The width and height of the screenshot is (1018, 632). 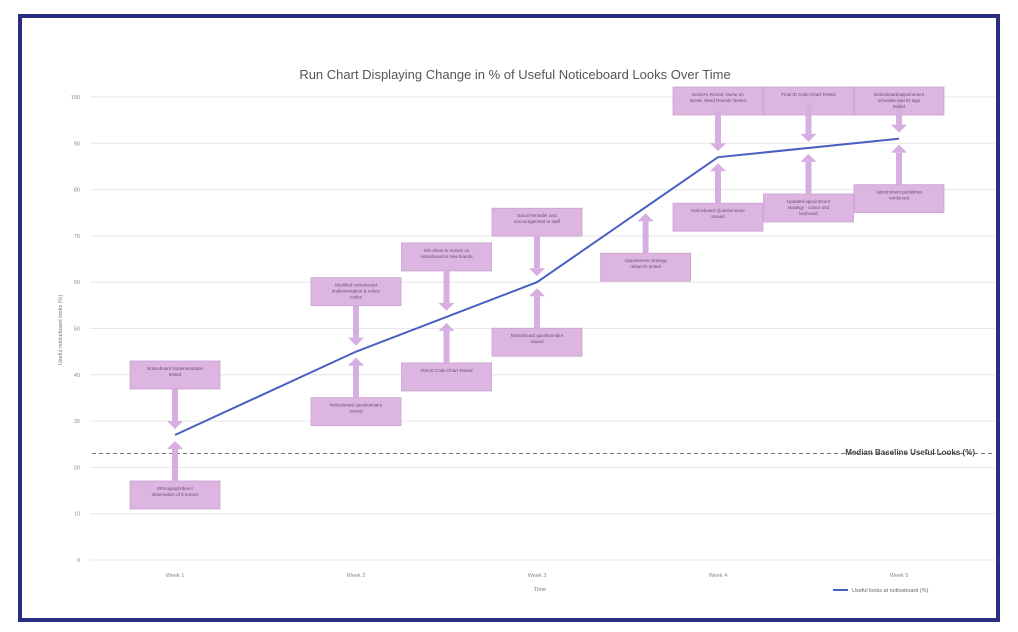 I want to click on annotation-text: Noticeboard appointment, so click(x=899, y=94).